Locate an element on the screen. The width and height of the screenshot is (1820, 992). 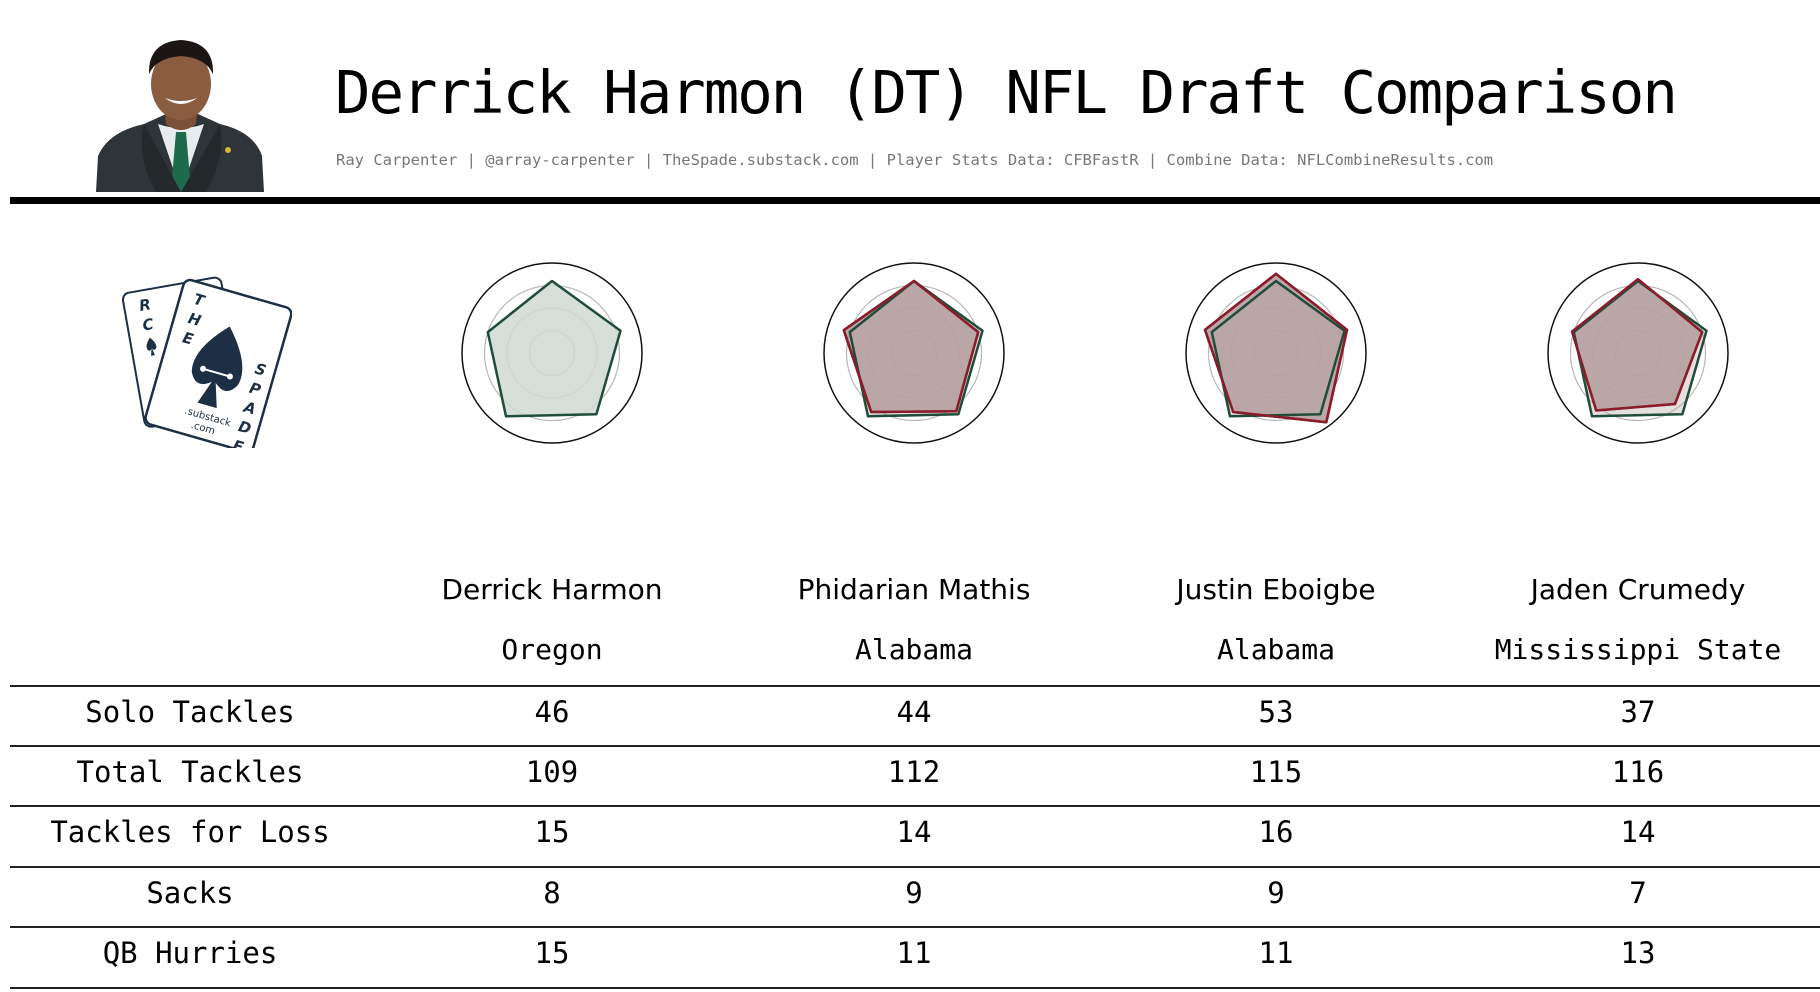
the-spade-logo: R C T H E S P A D E .substack .com is located at coordinates (206, 362).